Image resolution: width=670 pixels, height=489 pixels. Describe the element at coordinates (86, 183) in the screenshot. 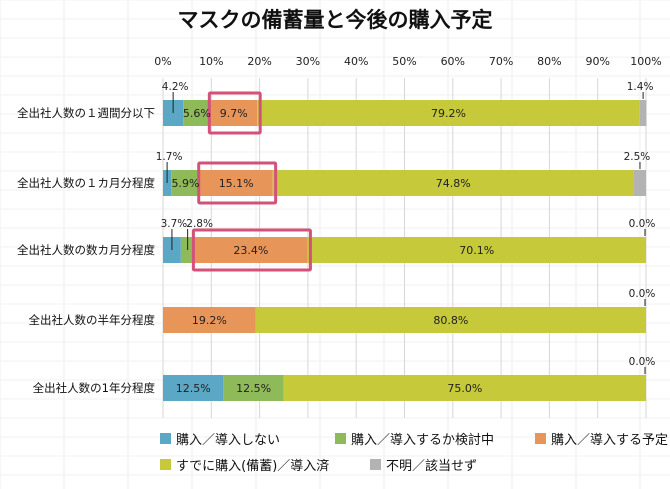

I see `category-label: 全出社人数の１カ月分程度` at that location.